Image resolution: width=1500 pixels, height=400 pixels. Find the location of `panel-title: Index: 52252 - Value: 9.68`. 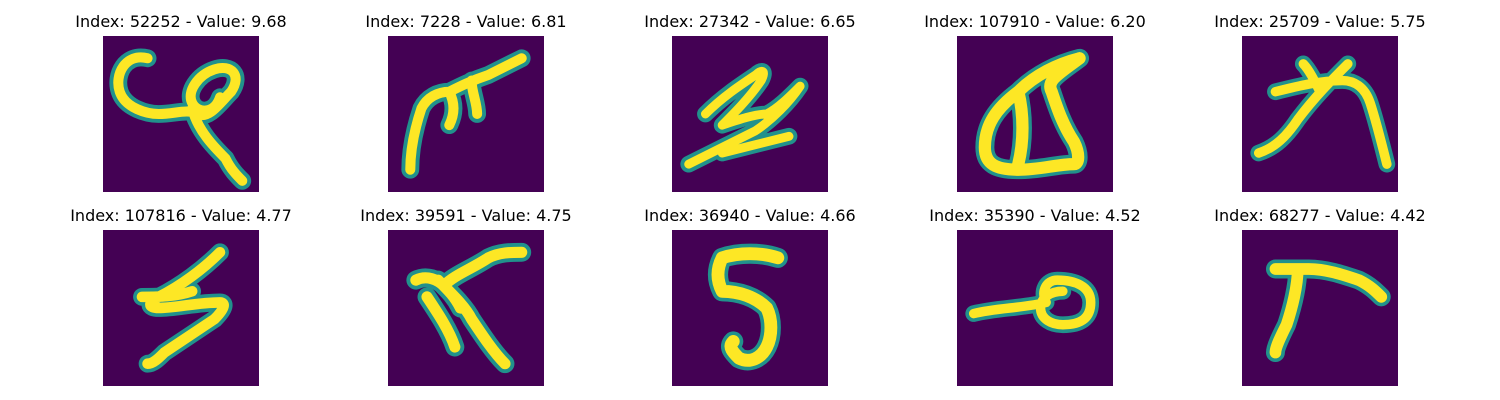

panel-title: Index: 52252 - Value: 9.68 is located at coordinates (181, 21).